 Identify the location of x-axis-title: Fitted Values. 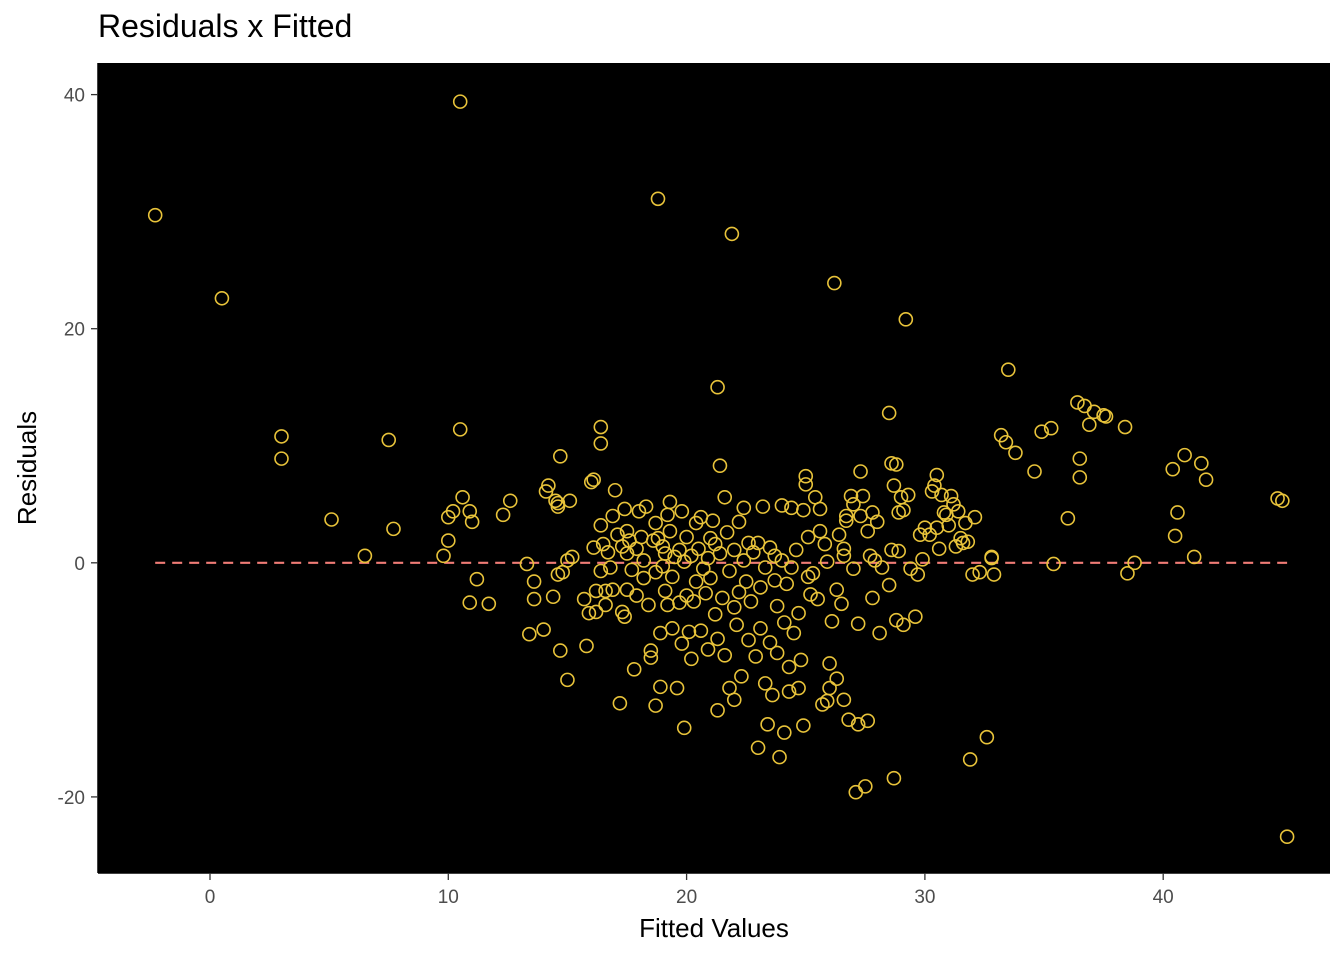
(714, 928).